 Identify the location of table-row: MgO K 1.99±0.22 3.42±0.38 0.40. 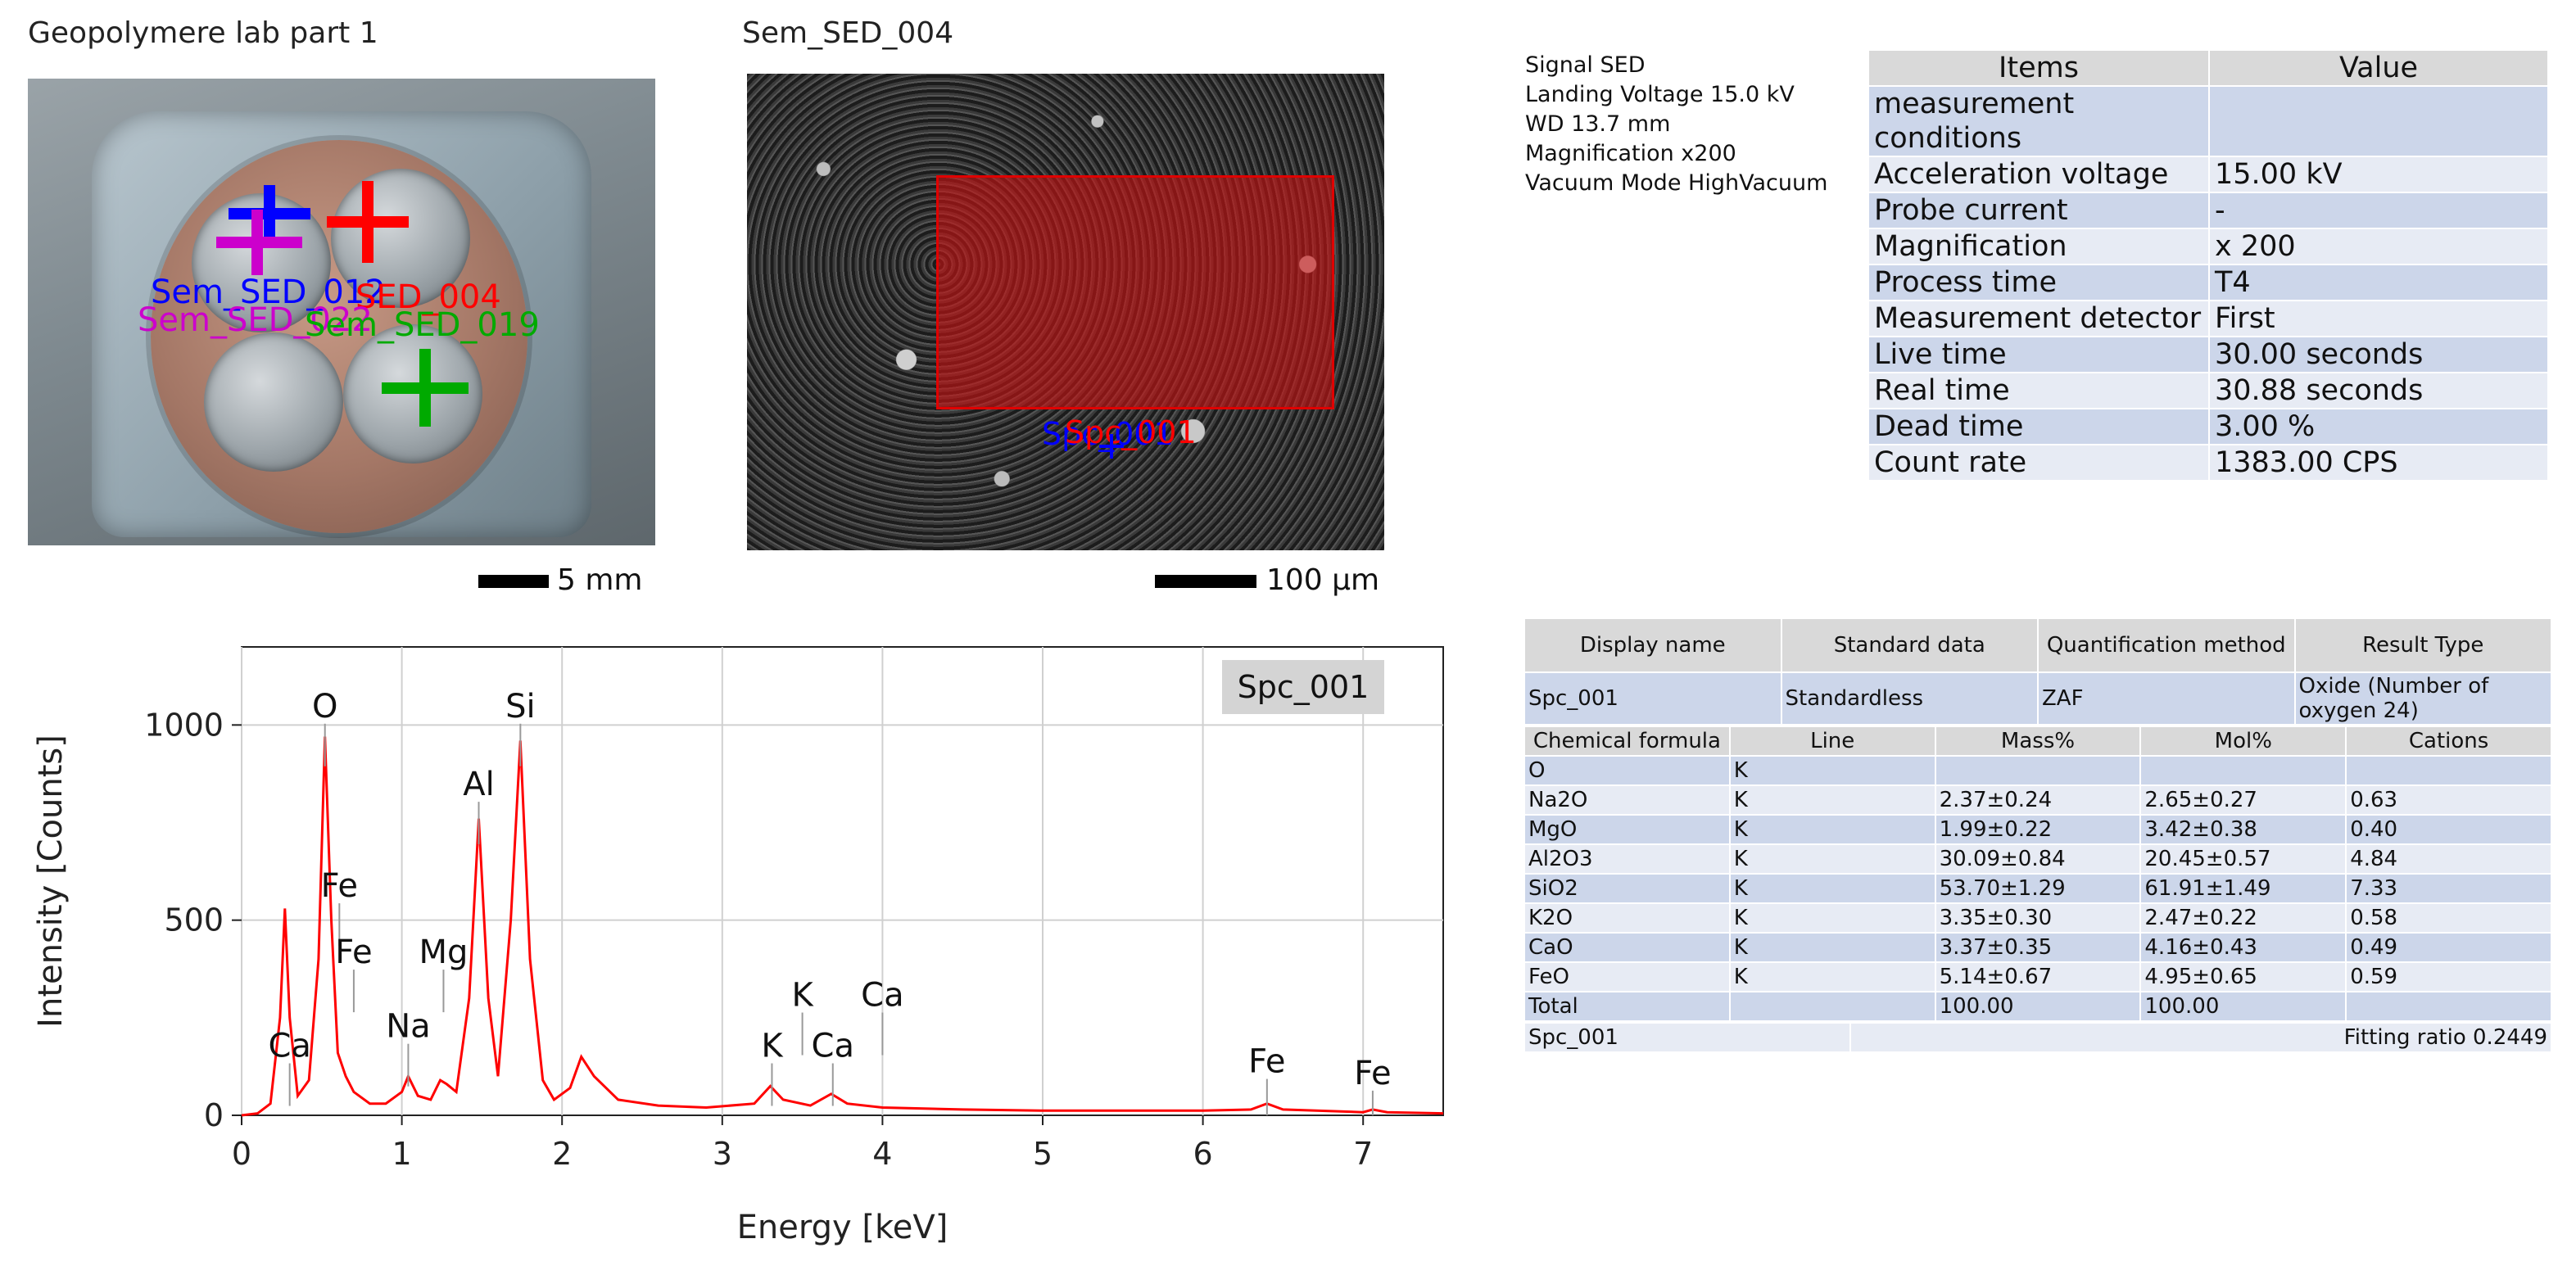
(2037, 829).